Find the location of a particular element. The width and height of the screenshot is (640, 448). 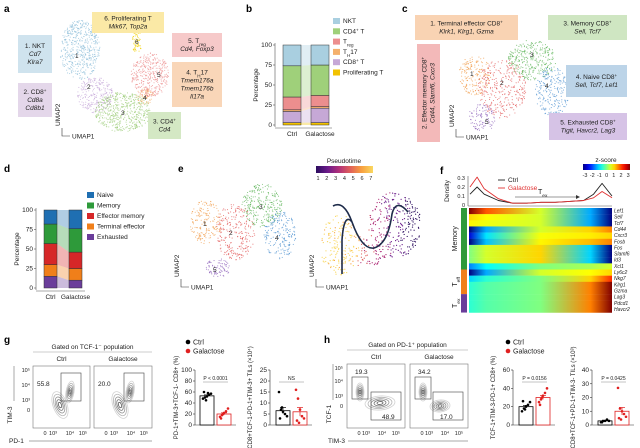

zscore-colorbar is located at coordinates (606, 167).